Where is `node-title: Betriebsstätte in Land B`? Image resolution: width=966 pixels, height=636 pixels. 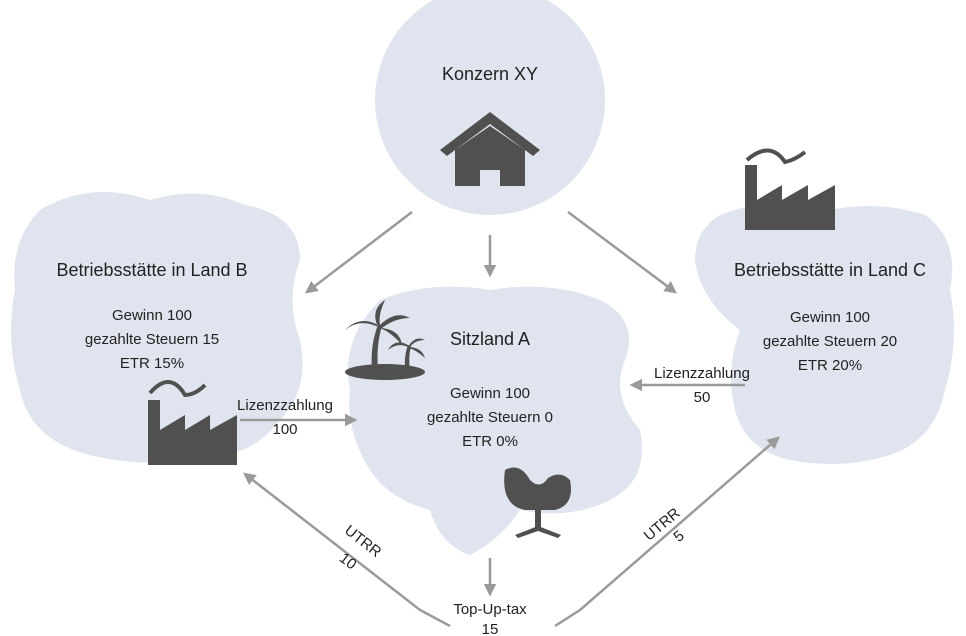 node-title: Betriebsstätte in Land B is located at coordinates (151, 270).